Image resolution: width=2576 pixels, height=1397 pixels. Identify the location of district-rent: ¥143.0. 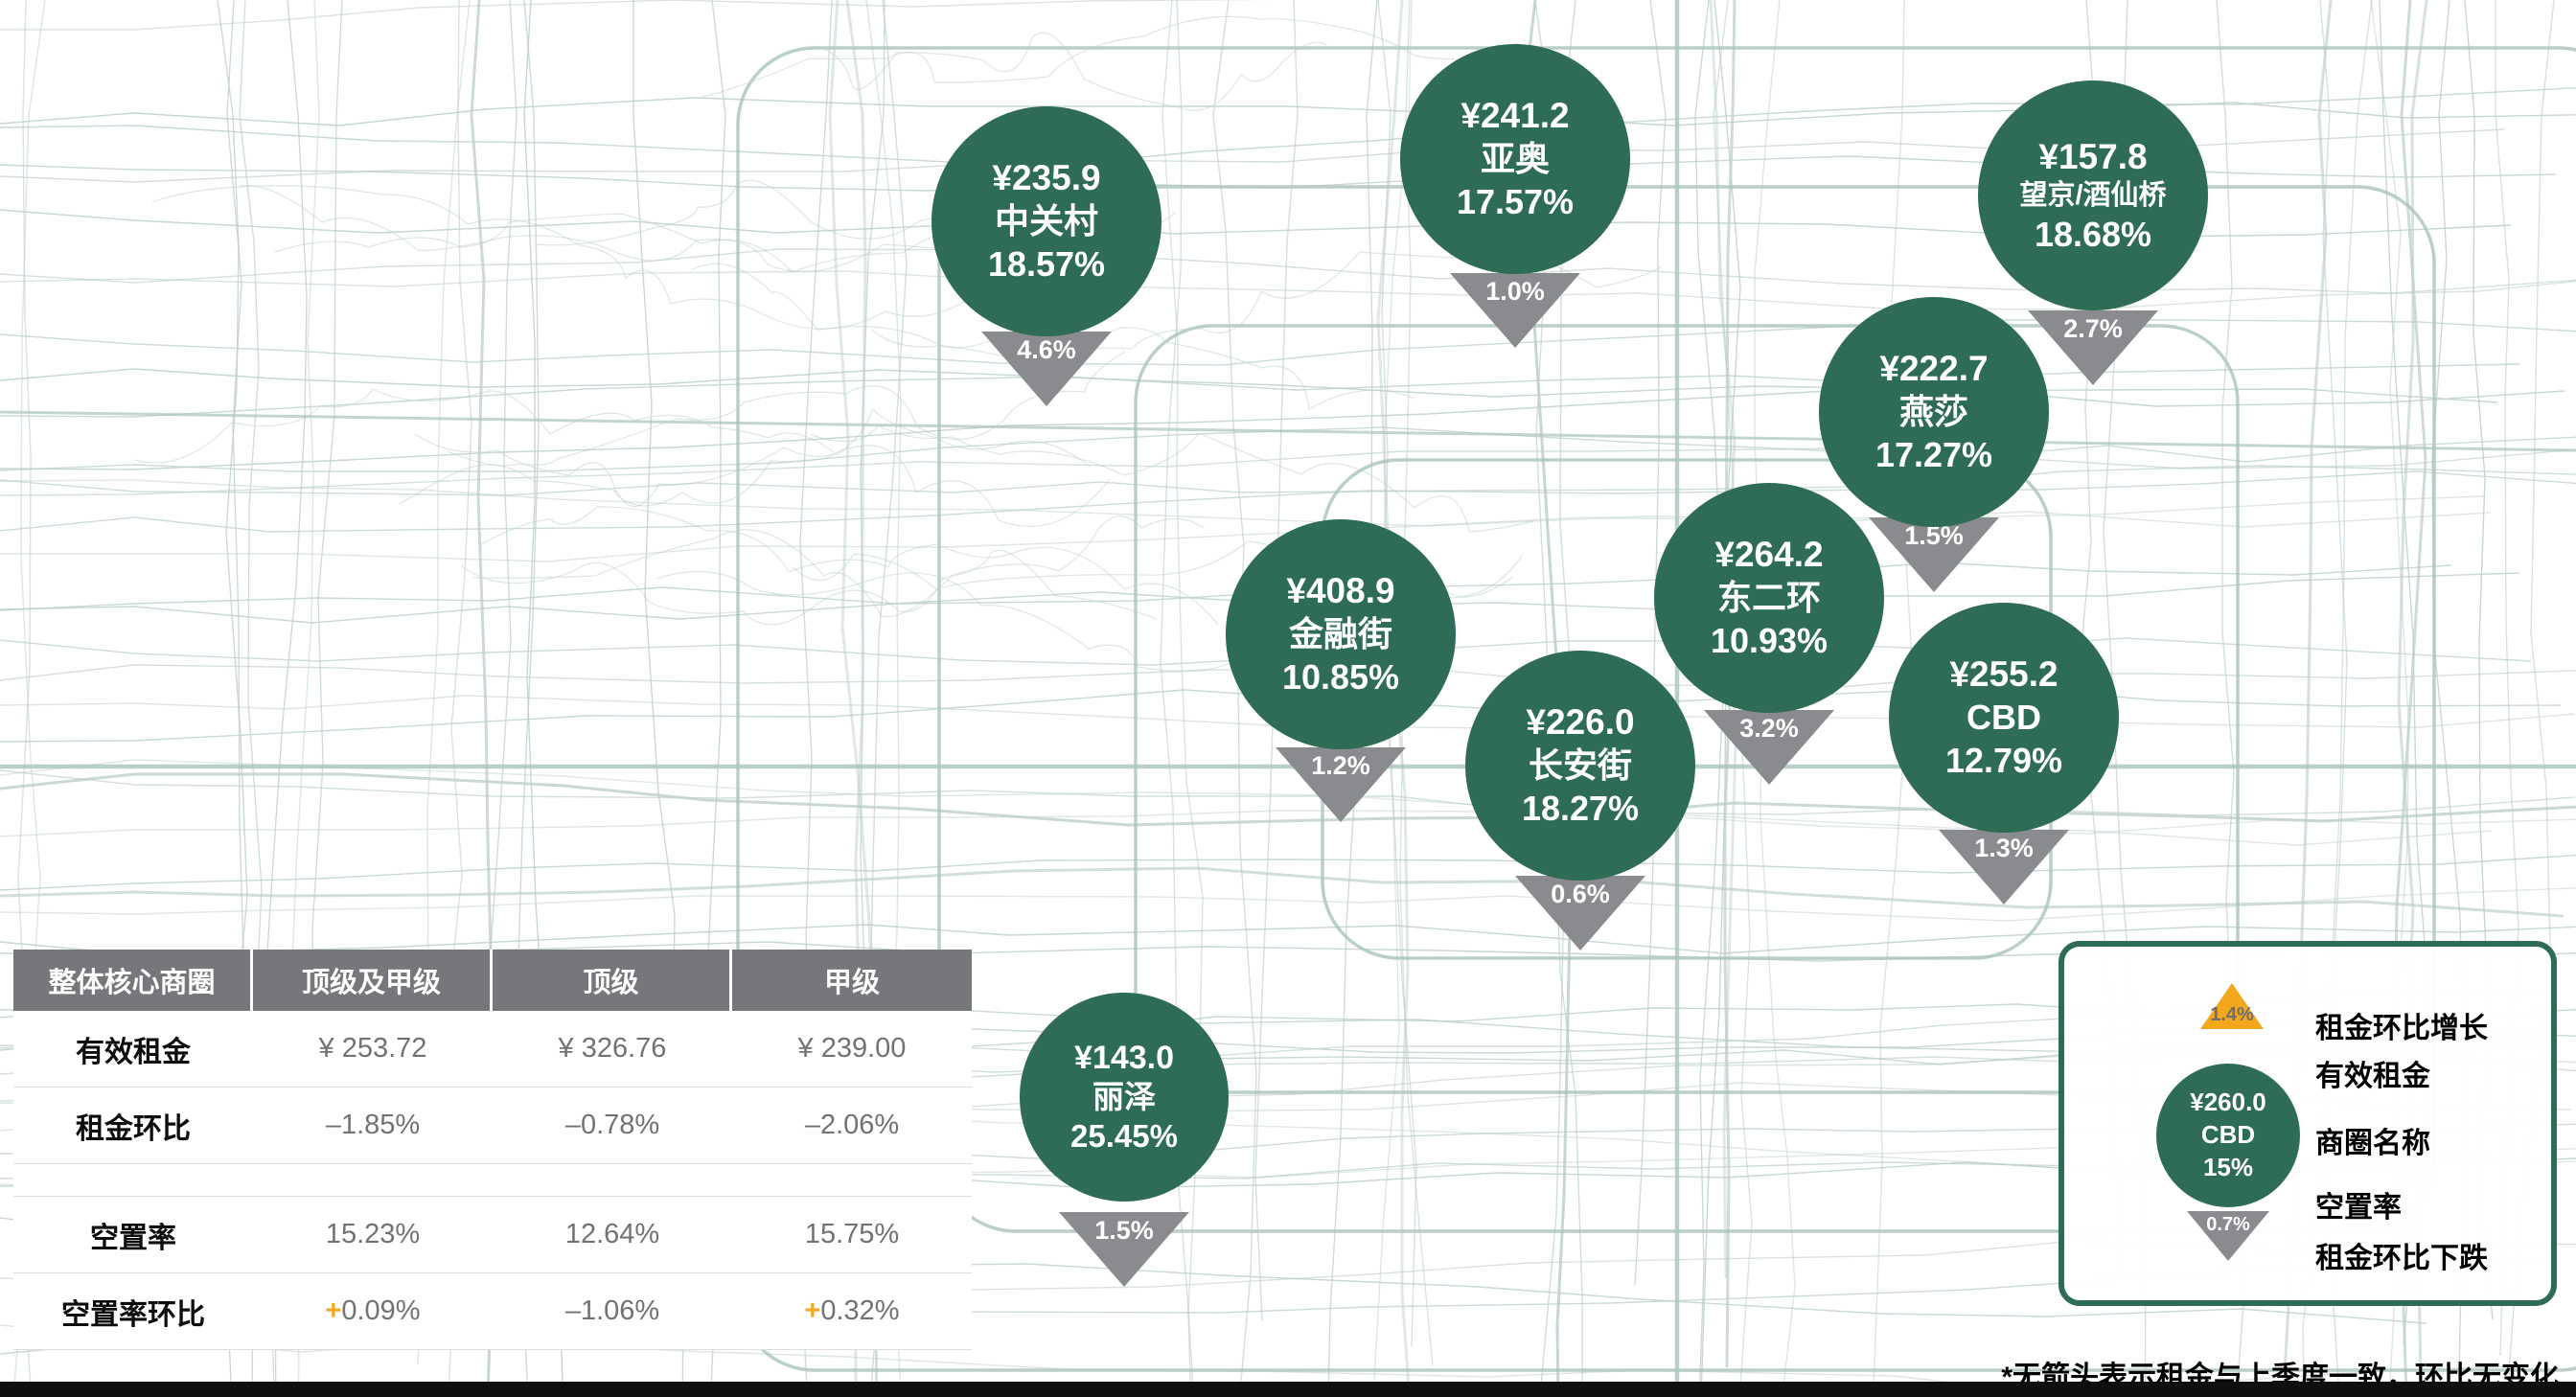
(1124, 1058).